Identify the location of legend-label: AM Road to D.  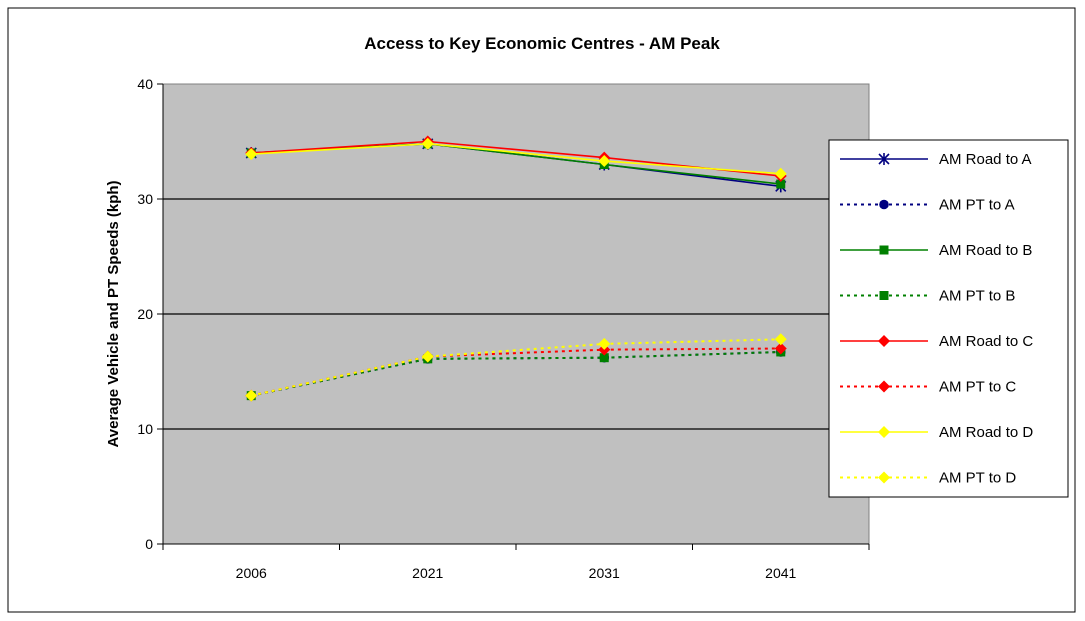
(986, 432).